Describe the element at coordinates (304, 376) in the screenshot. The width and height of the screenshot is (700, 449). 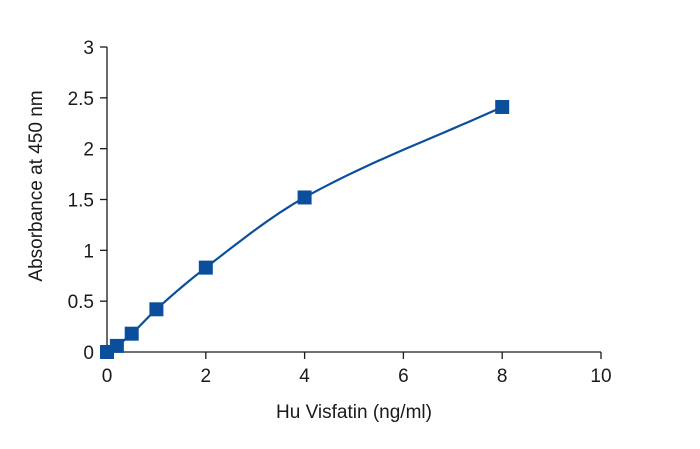
I see `x-tick-label: 4` at that location.